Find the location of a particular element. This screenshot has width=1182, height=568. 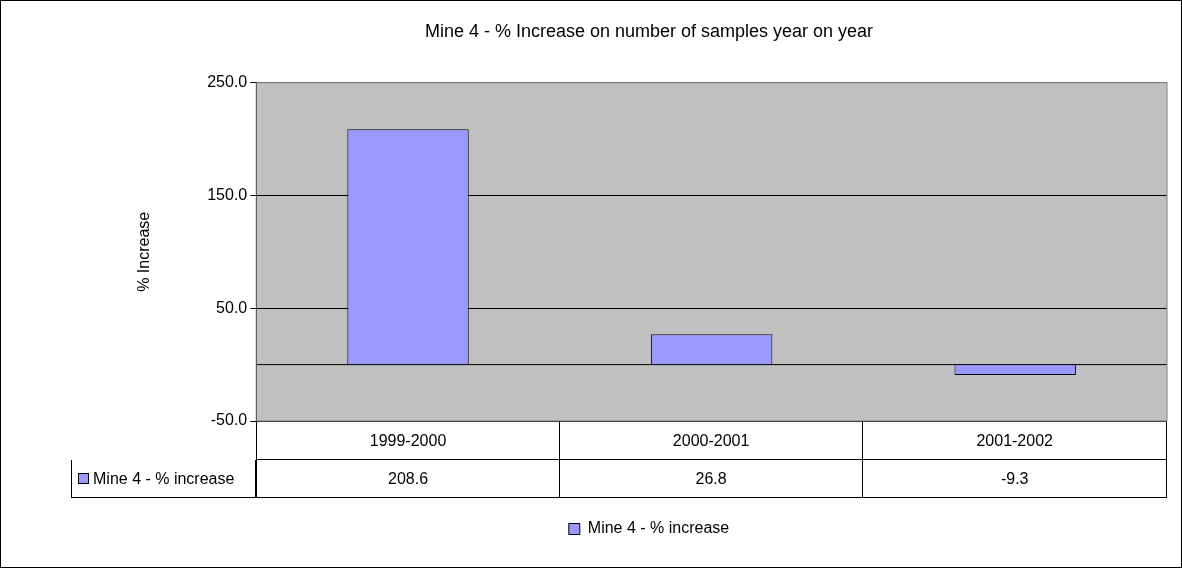

data-label: 208.6 is located at coordinates (408, 479).